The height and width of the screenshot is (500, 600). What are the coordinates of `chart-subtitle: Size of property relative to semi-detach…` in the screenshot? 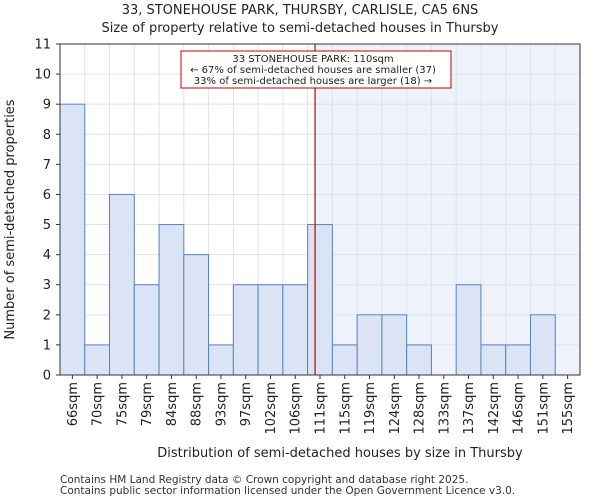 It's located at (300, 28).